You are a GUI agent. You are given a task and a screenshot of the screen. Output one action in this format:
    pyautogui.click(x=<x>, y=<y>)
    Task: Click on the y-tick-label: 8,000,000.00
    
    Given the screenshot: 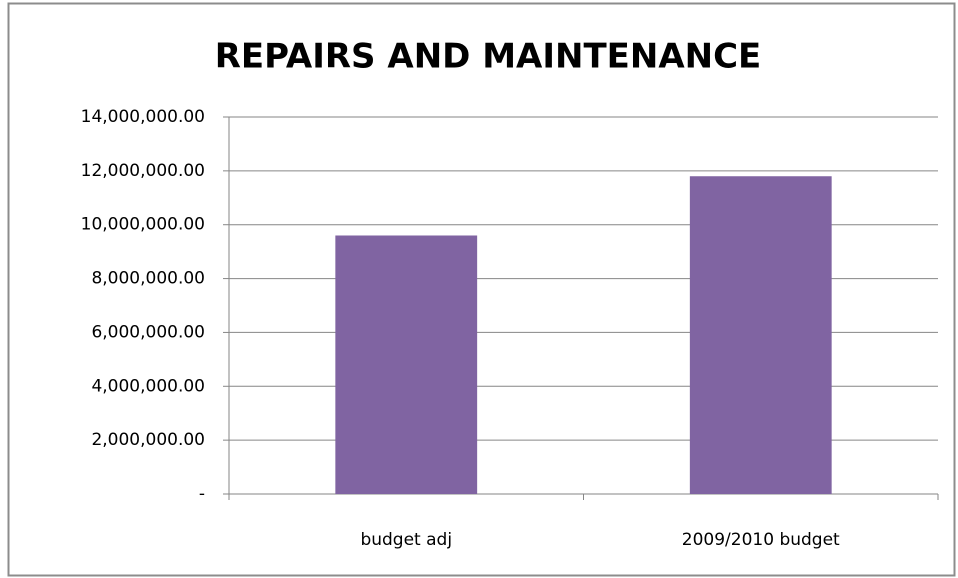 What is the action you would take?
    pyautogui.click(x=148, y=279)
    